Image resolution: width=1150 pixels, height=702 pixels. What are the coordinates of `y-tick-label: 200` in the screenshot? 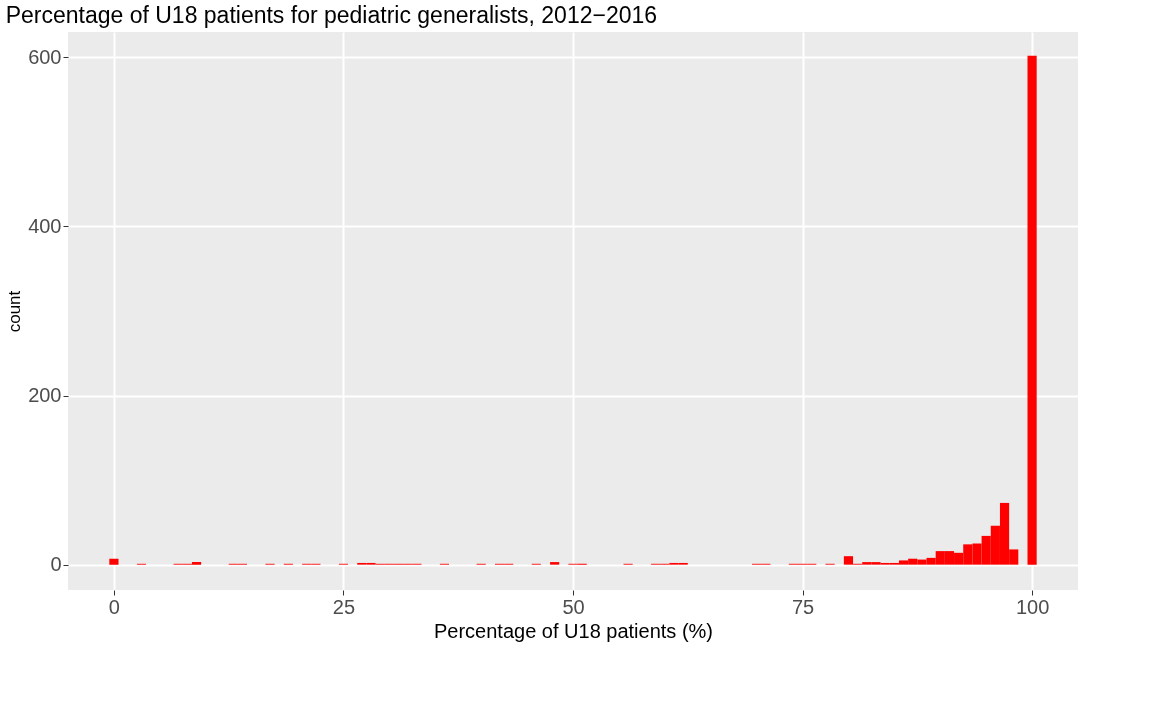 It's located at (45, 395).